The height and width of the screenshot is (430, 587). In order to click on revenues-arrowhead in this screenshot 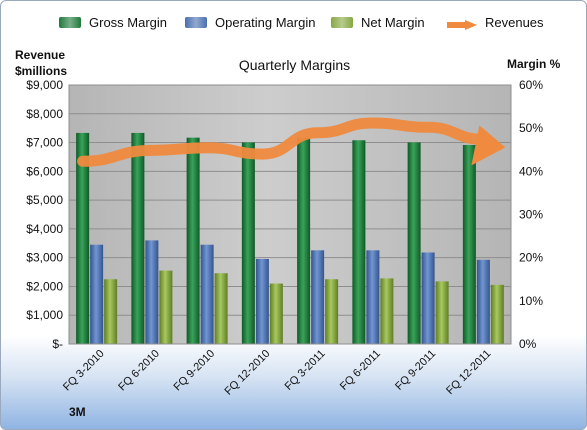, I will do `click(488, 145)`.